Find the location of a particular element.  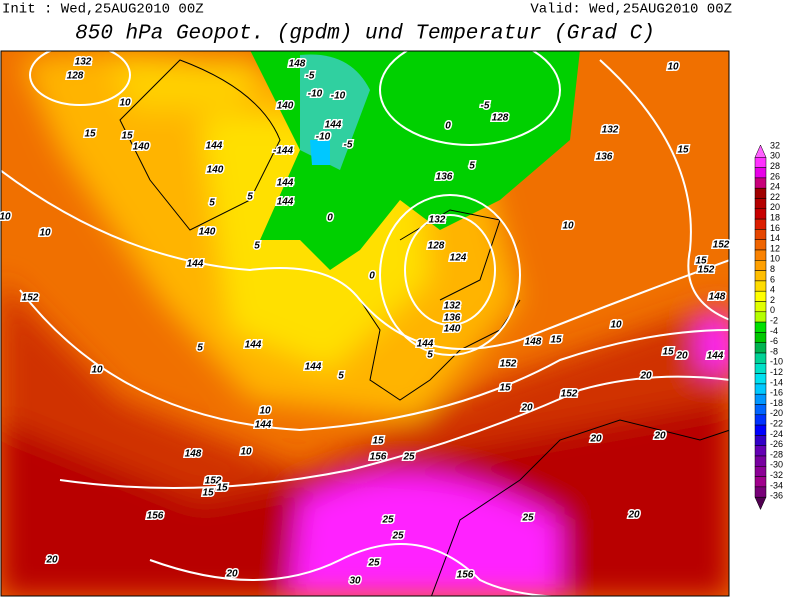

colorbar-label: -10 is located at coordinates (776, 362).